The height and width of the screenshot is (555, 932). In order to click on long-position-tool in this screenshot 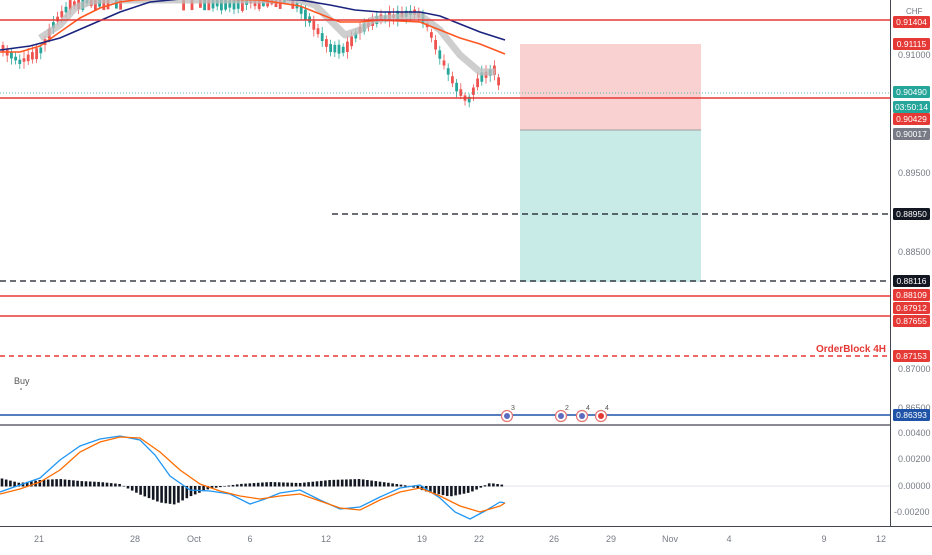, I will do `click(610, 163)`.